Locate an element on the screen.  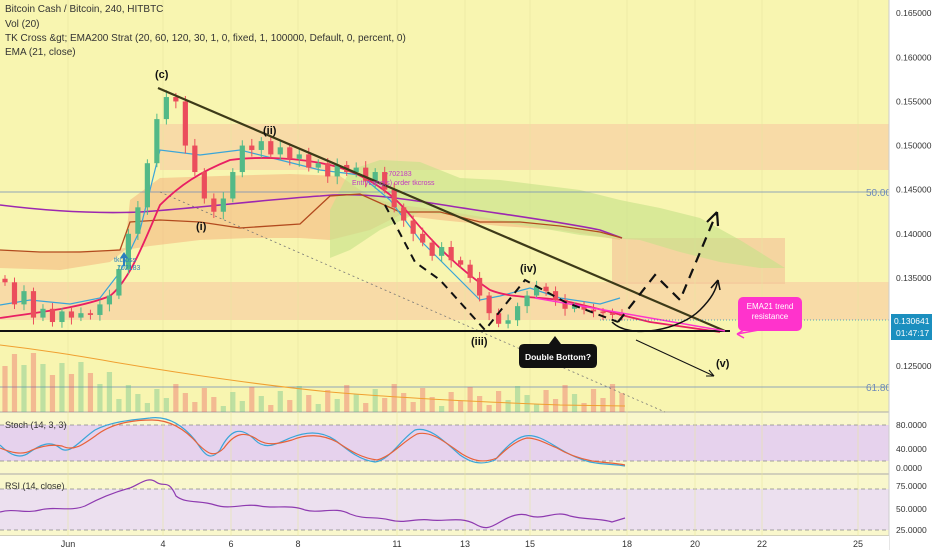
ema-callout-box is located at coordinates (770, 314).